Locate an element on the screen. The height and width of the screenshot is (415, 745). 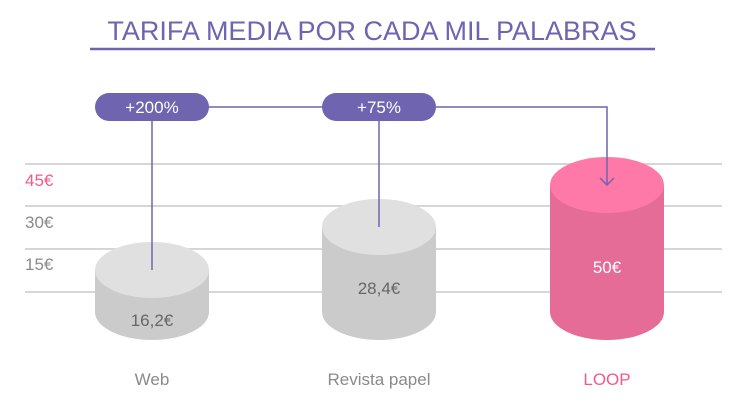
y-tick-label: 15€ is located at coordinates (39, 264).